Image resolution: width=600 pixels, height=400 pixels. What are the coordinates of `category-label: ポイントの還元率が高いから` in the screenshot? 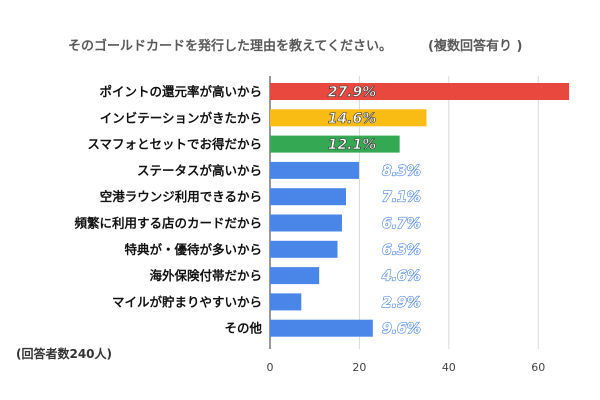 It's located at (180, 91).